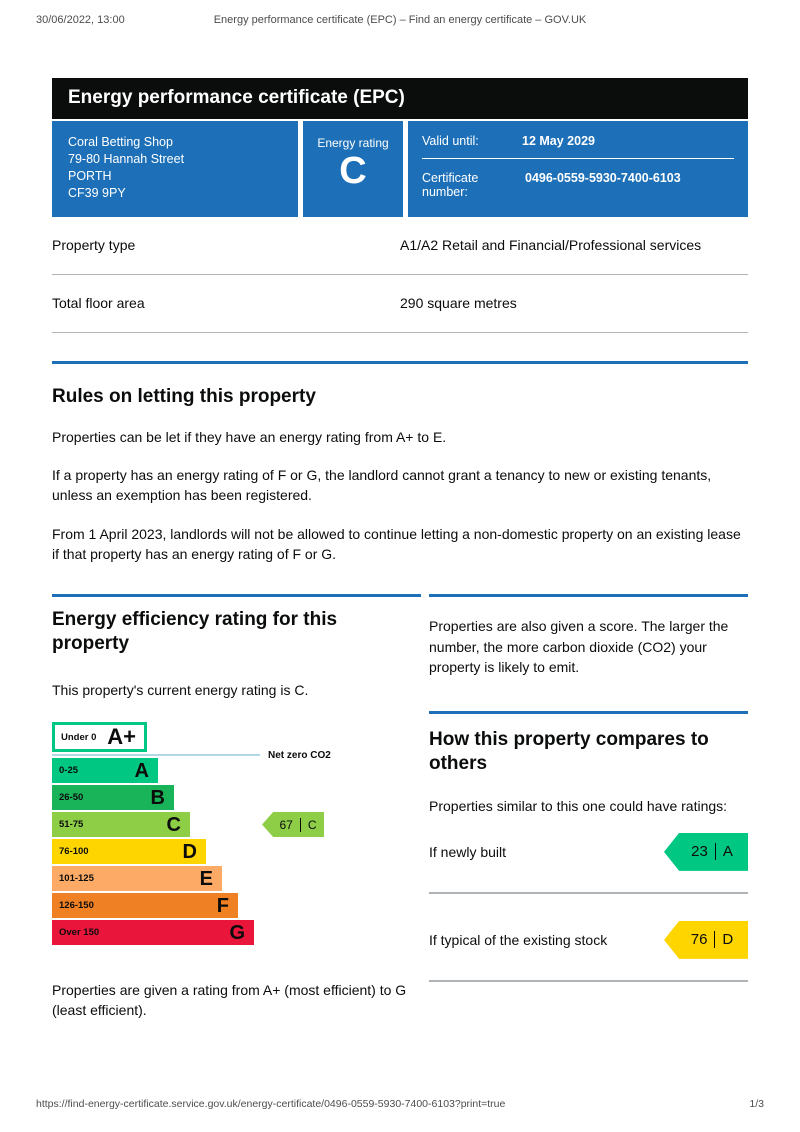 This screenshot has width=800, height=1132. What do you see at coordinates (76, 879) in the screenshot?
I see `band-range-label: 101-125` at bounding box center [76, 879].